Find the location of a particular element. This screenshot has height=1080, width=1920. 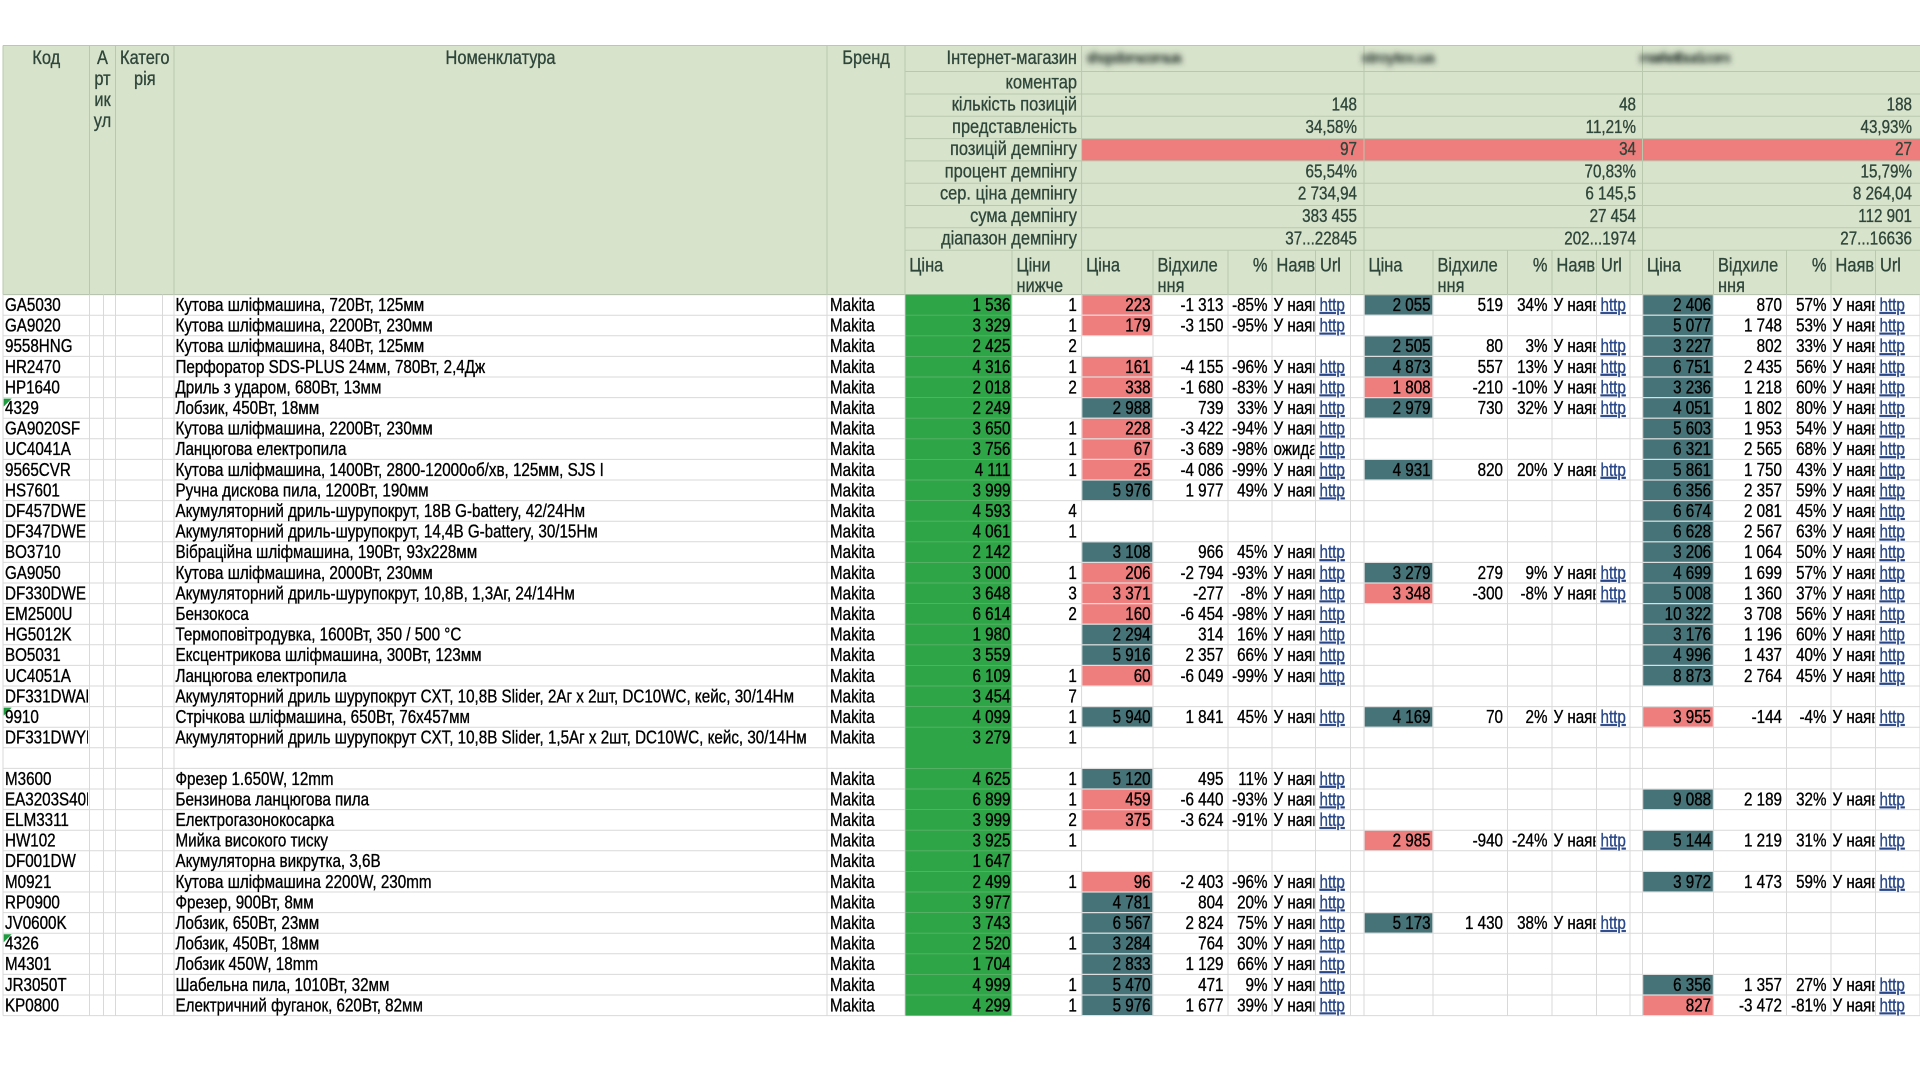

svg-text: 38% is located at coordinates (1532, 923).